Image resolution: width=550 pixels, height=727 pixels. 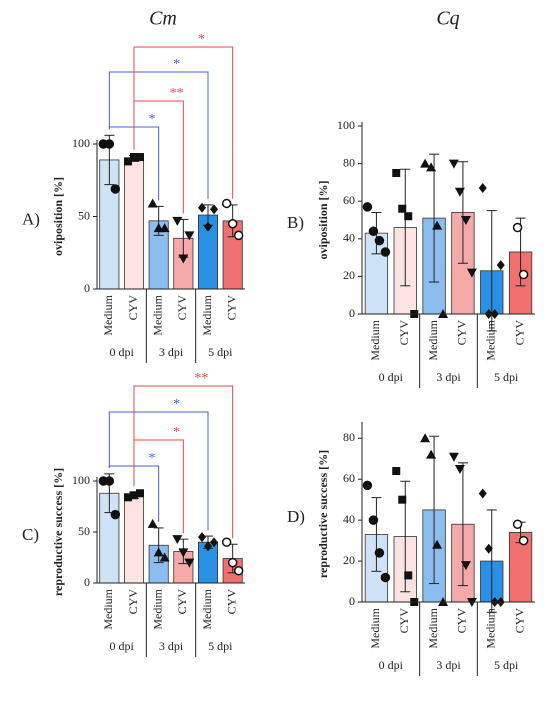 I want to click on panel-label: A), so click(x=31, y=218).